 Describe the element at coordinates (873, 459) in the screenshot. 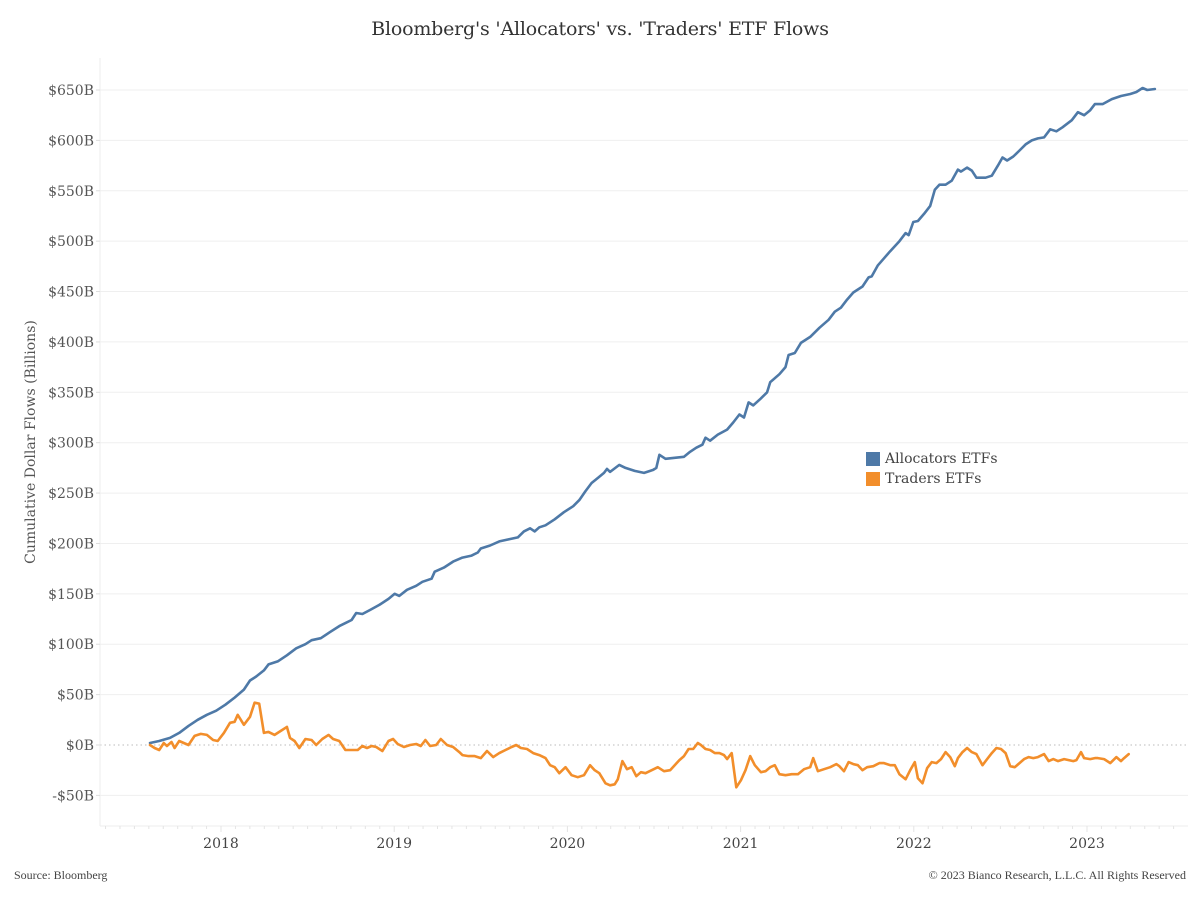

I see `legend-swatch-allocators` at that location.